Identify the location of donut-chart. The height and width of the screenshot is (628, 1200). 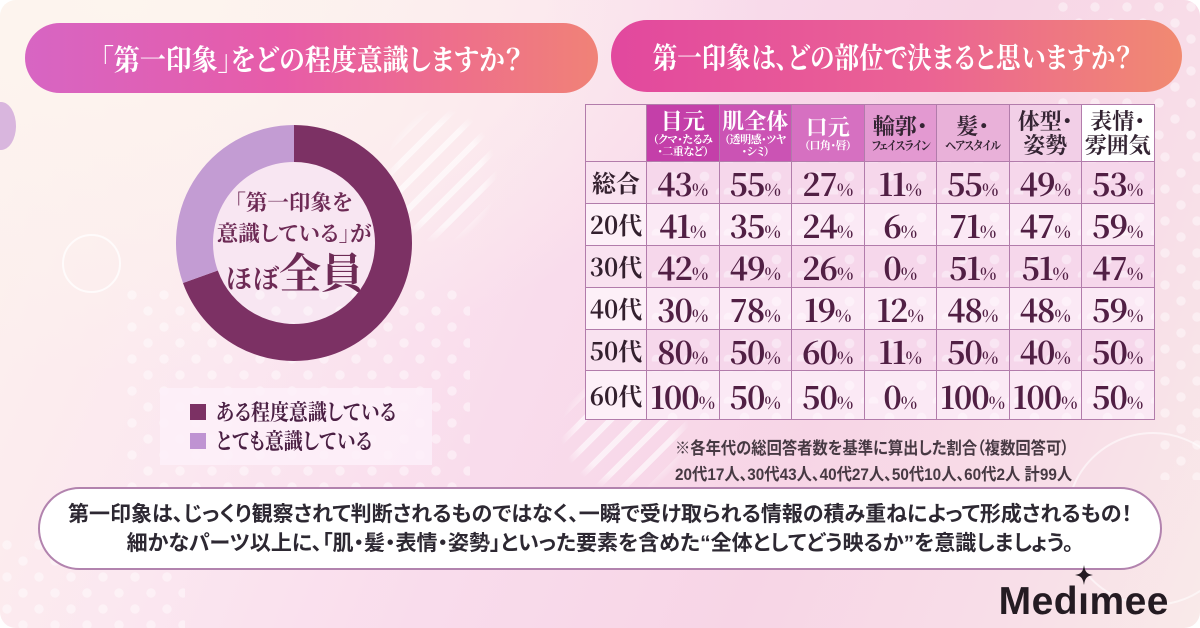
(294, 243).